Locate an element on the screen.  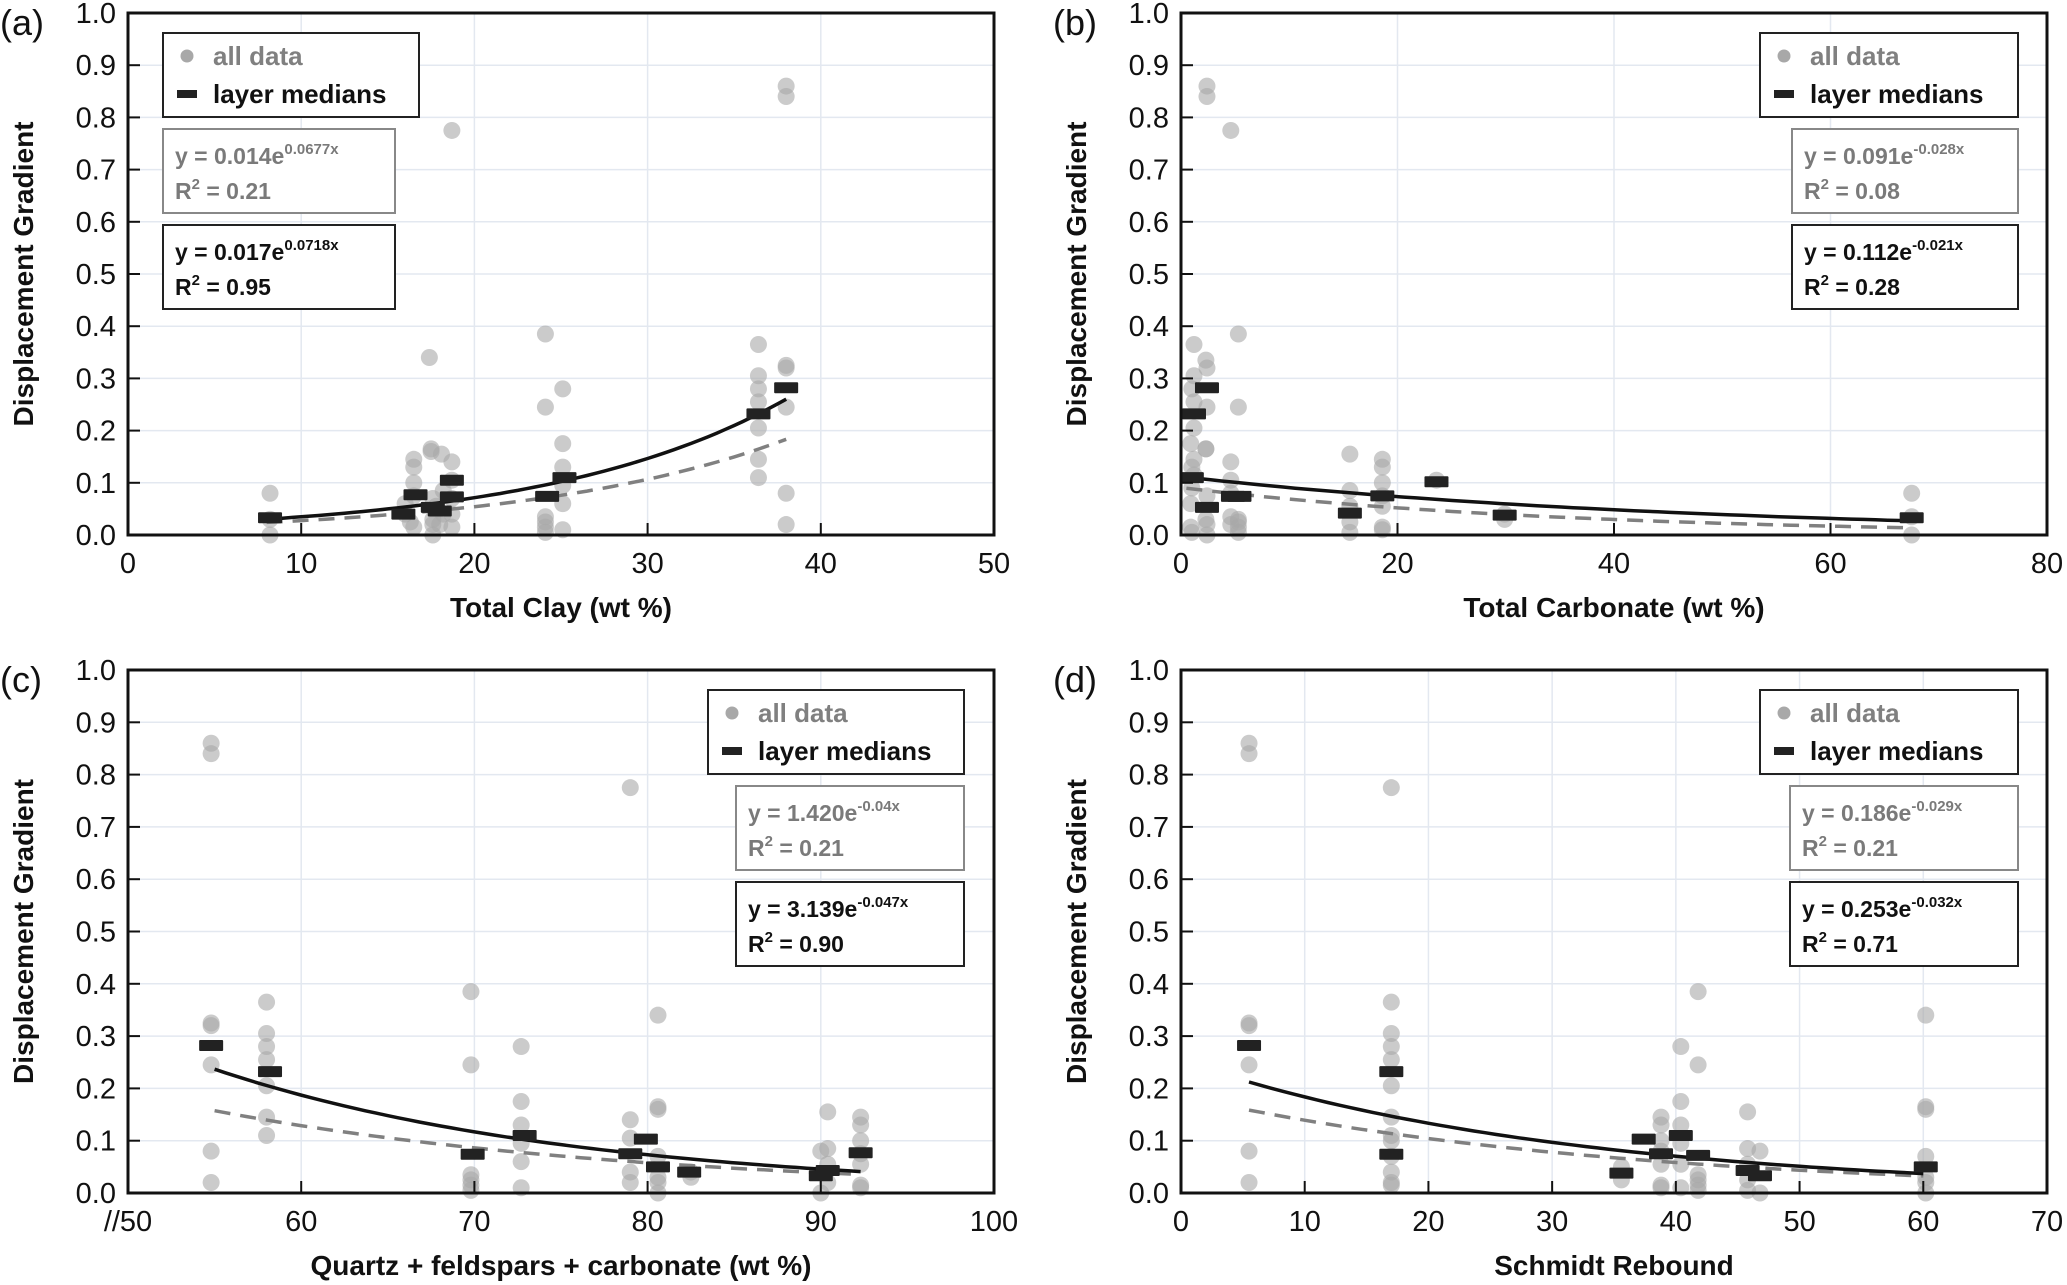
equation-box-medians-r2: R2 = 0.28 is located at coordinates (1852, 286).